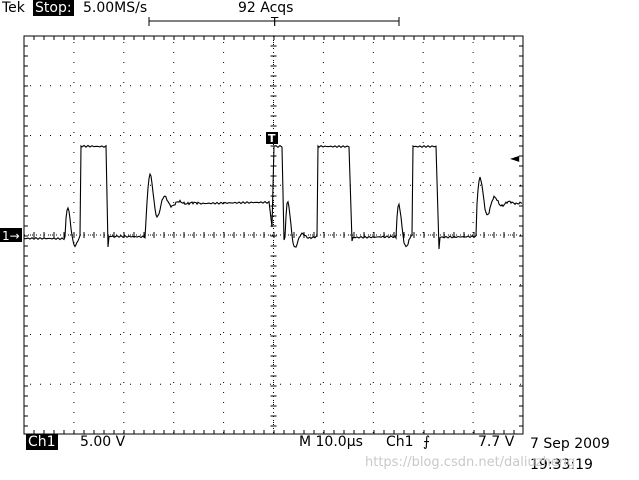 The width and height of the screenshot is (639, 480). I want to click on ch1-ground-marker, so click(11, 235).